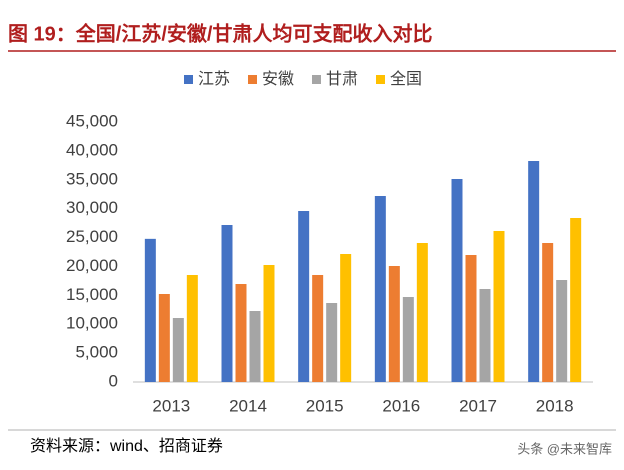 This screenshot has width=624, height=470. I want to click on y-tick-label: 35,000, so click(92, 178).